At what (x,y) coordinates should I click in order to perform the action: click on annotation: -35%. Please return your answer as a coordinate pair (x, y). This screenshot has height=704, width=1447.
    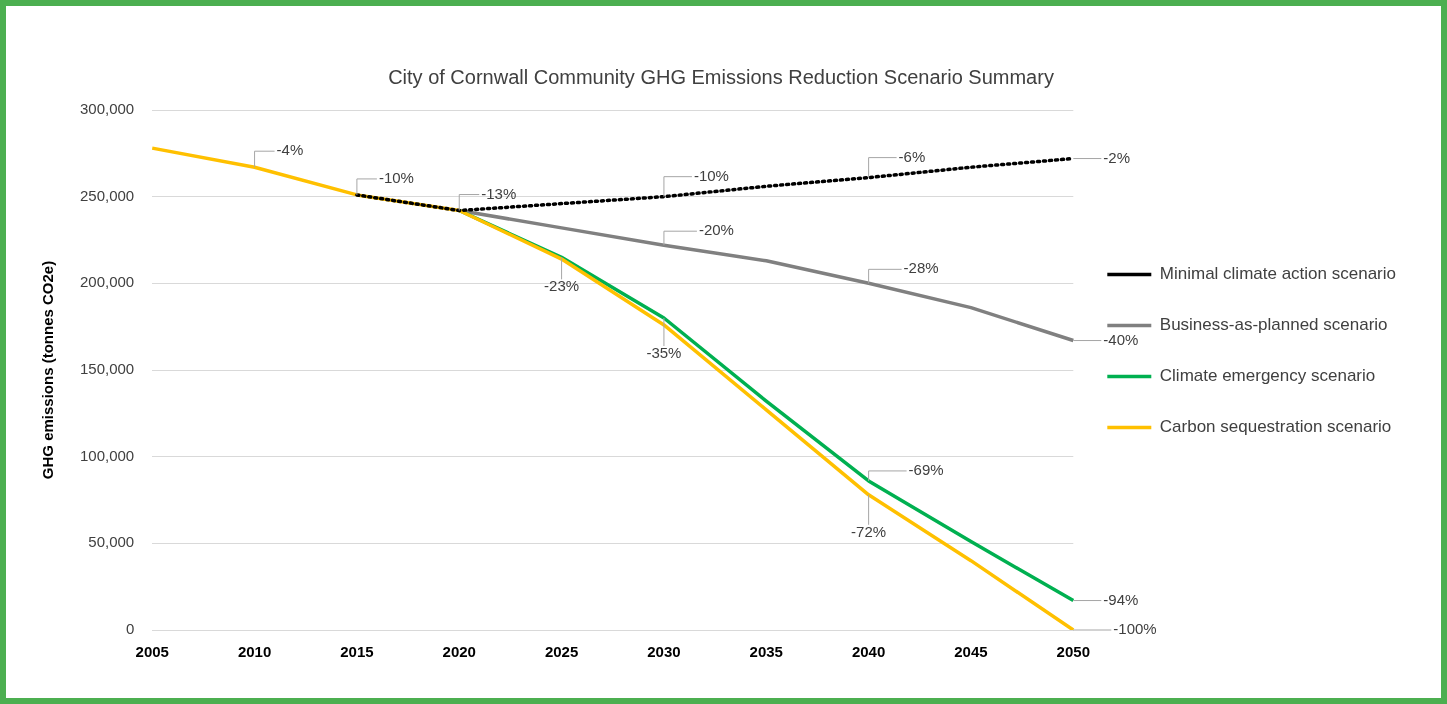
    Looking at the image, I should click on (664, 353).